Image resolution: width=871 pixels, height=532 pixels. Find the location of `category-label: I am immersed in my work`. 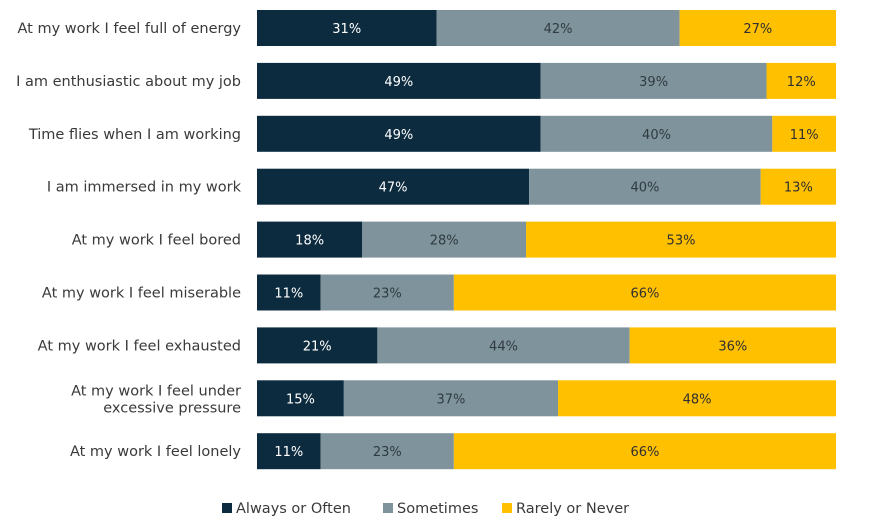

category-label: I am immersed in my work is located at coordinates (144, 188).